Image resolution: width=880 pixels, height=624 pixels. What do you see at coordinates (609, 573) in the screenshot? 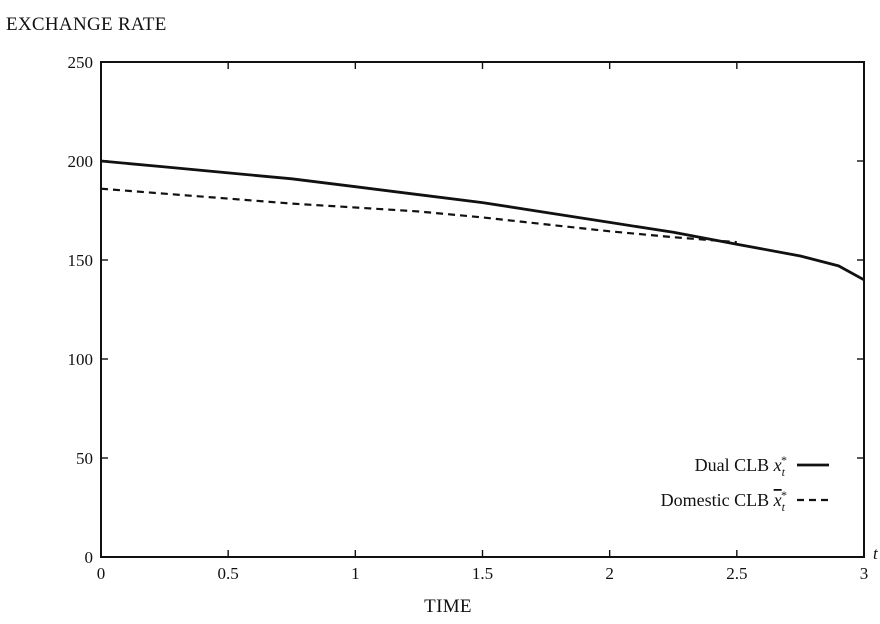
I see `x-tick-label: 2` at bounding box center [609, 573].